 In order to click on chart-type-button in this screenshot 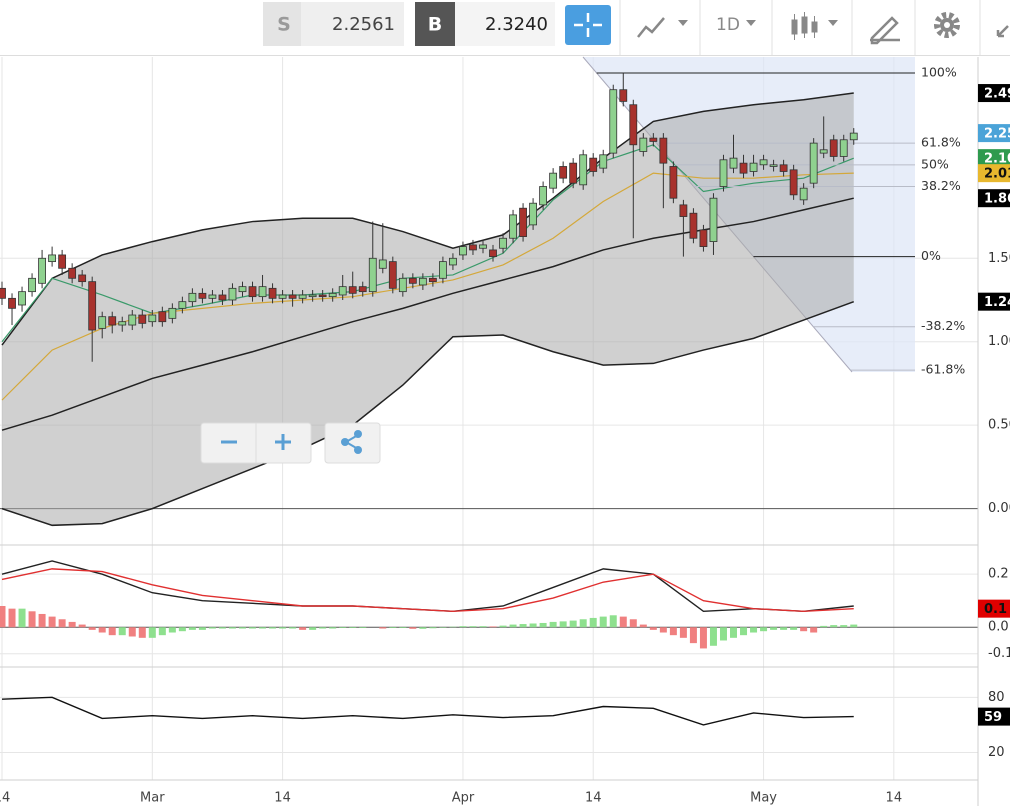, I will do `click(651, 27)`.